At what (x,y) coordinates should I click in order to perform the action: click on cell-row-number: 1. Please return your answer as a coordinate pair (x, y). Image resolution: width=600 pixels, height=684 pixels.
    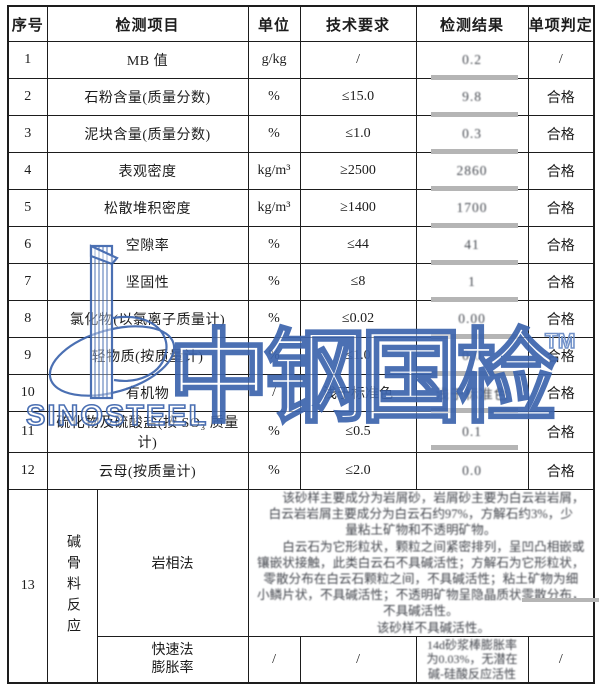
    Looking at the image, I should click on (27, 60).